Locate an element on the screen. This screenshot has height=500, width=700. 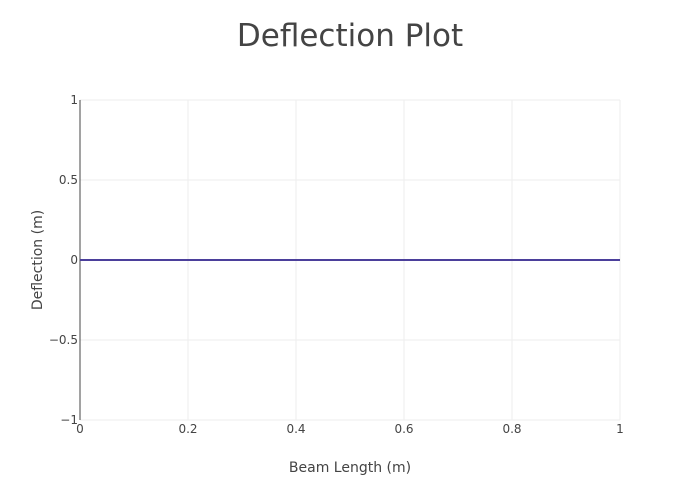
x-tick-label: 0.2 is located at coordinates (187, 429).